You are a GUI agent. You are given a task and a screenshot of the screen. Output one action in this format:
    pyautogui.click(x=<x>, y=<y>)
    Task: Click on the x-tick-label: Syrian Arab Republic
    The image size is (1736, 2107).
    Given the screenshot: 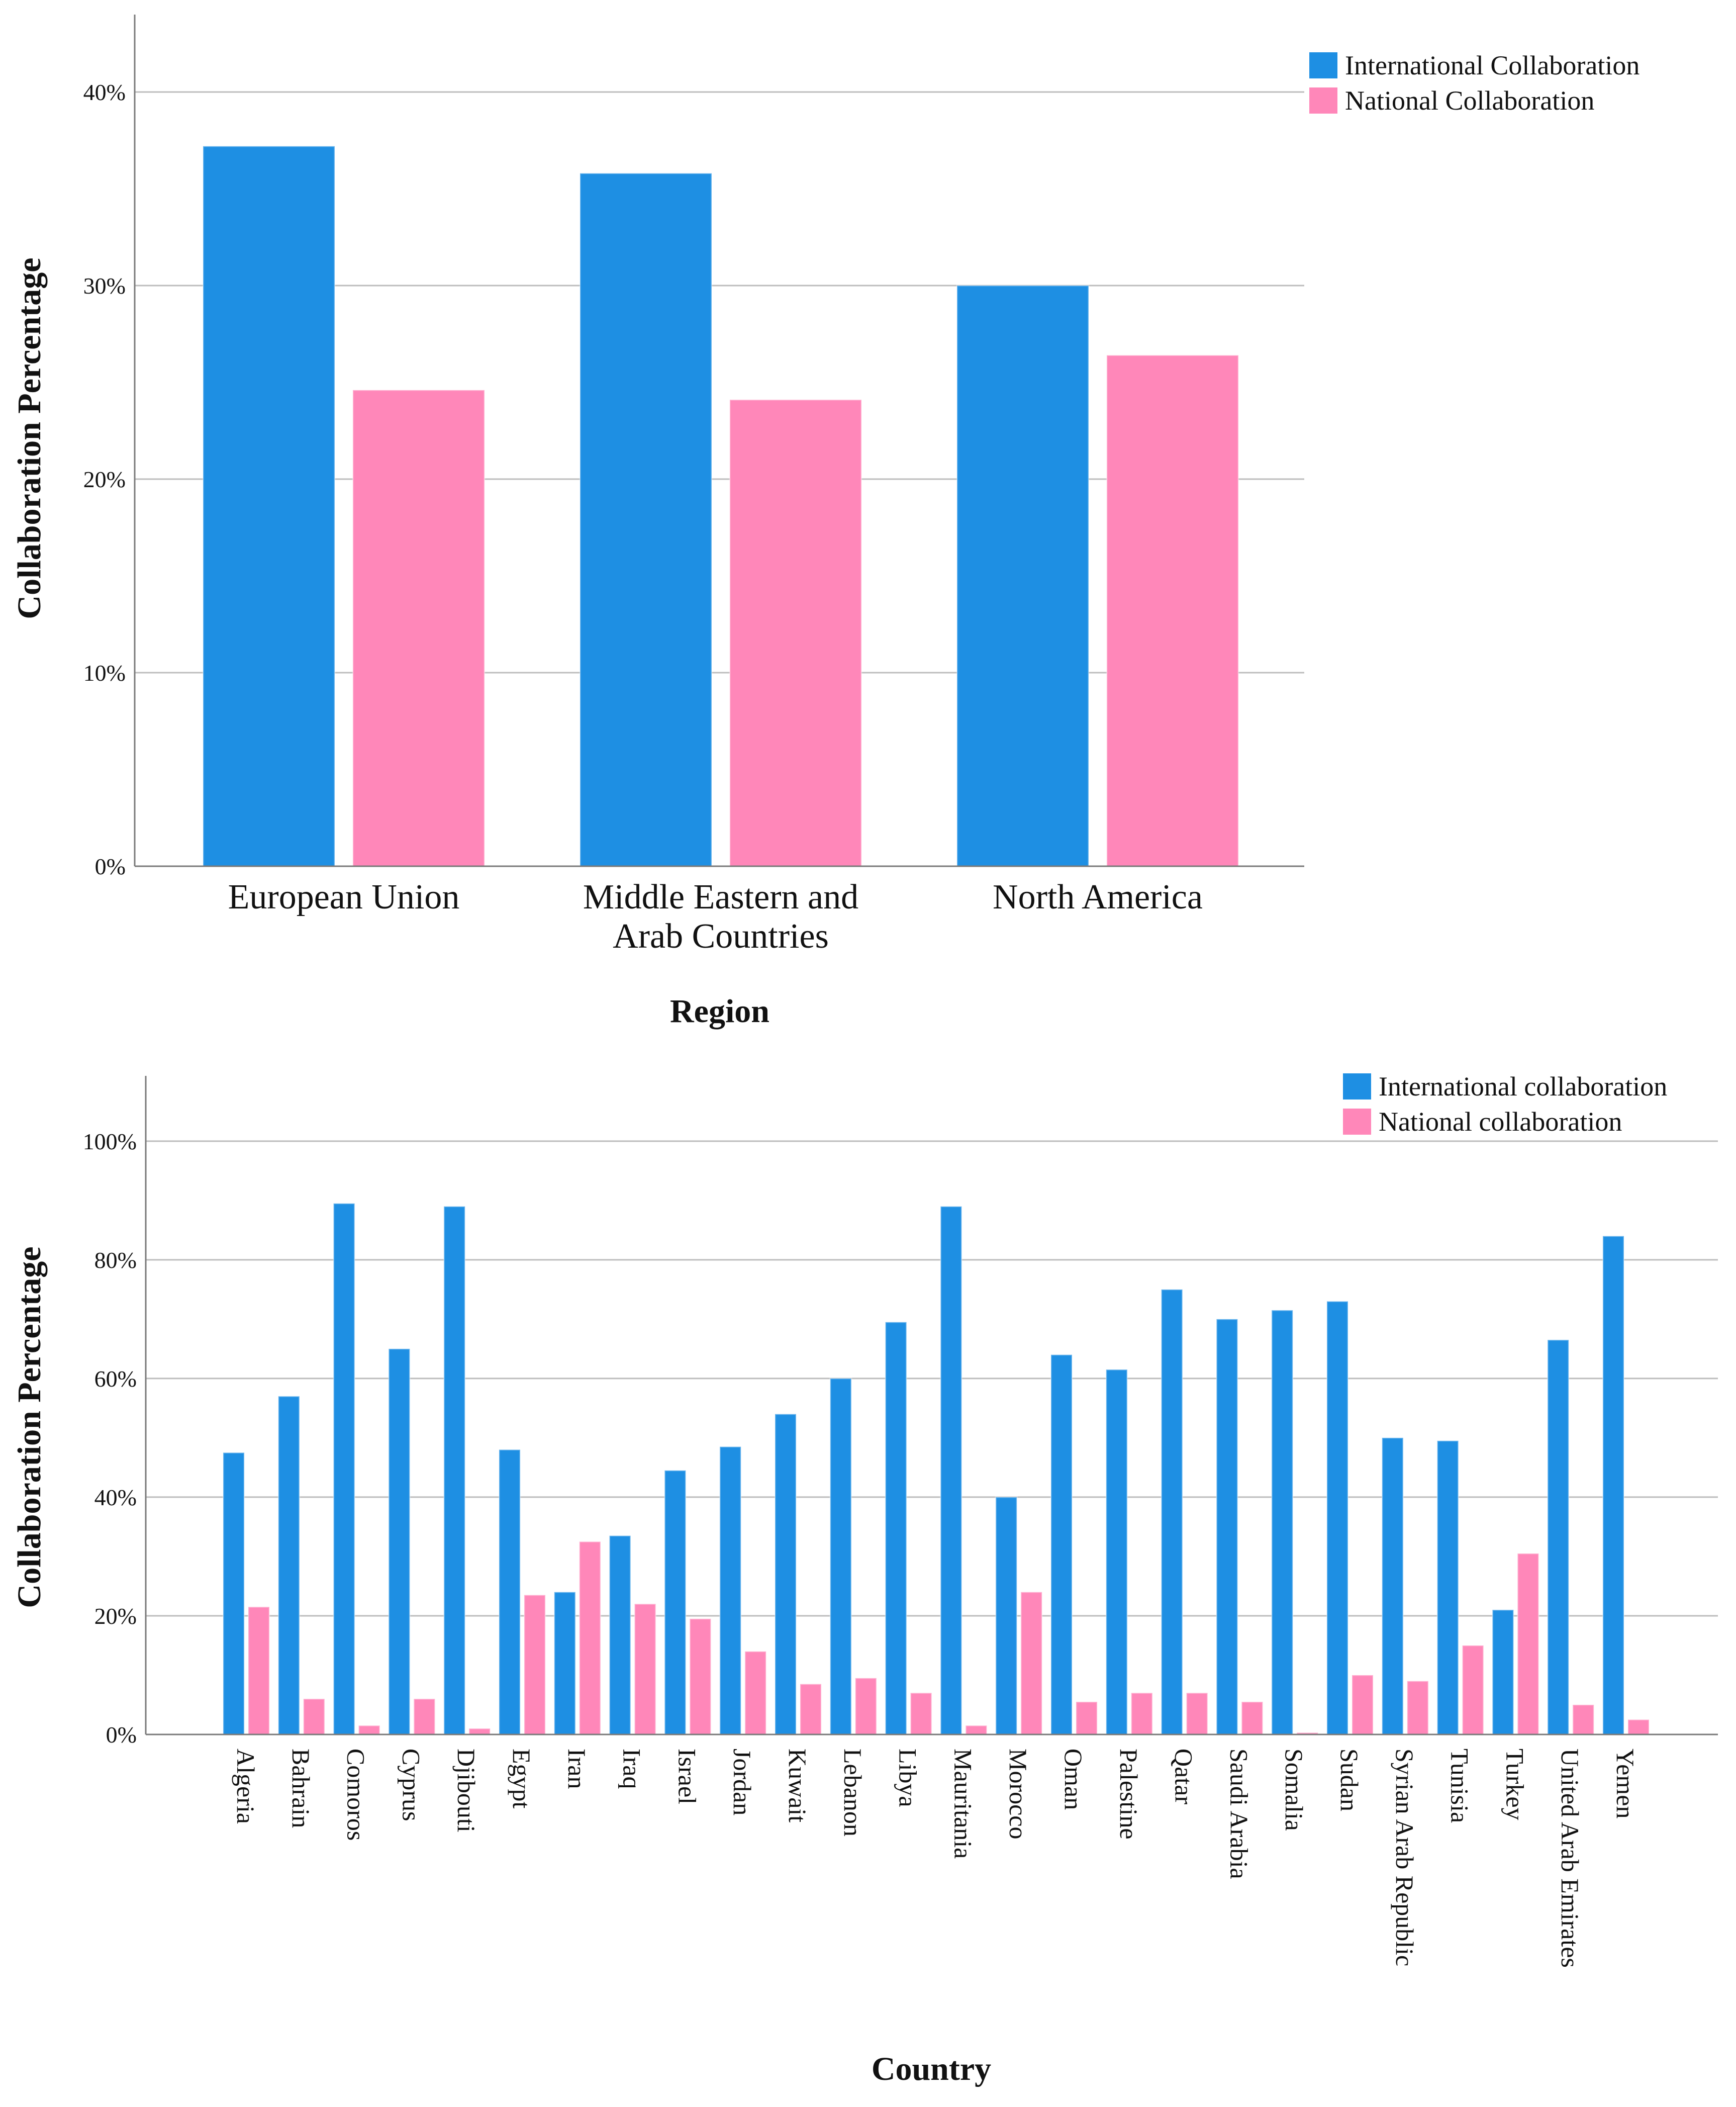 What is the action you would take?
    pyautogui.click(x=1405, y=1858)
    